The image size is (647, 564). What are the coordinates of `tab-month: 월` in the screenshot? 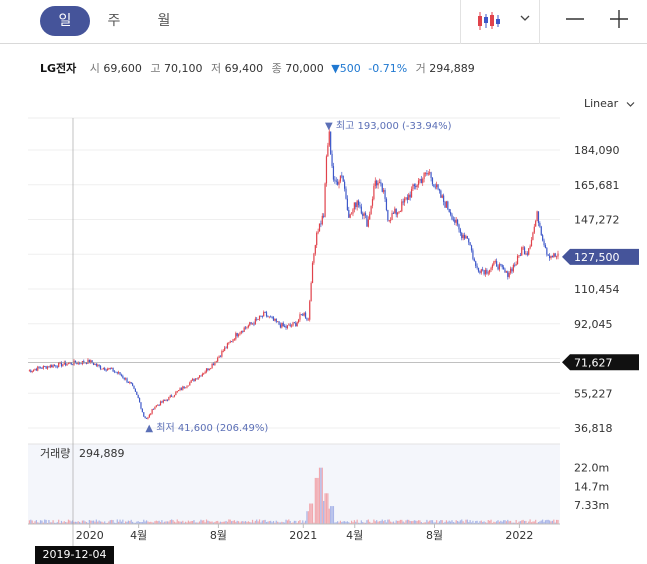 It's located at (164, 21).